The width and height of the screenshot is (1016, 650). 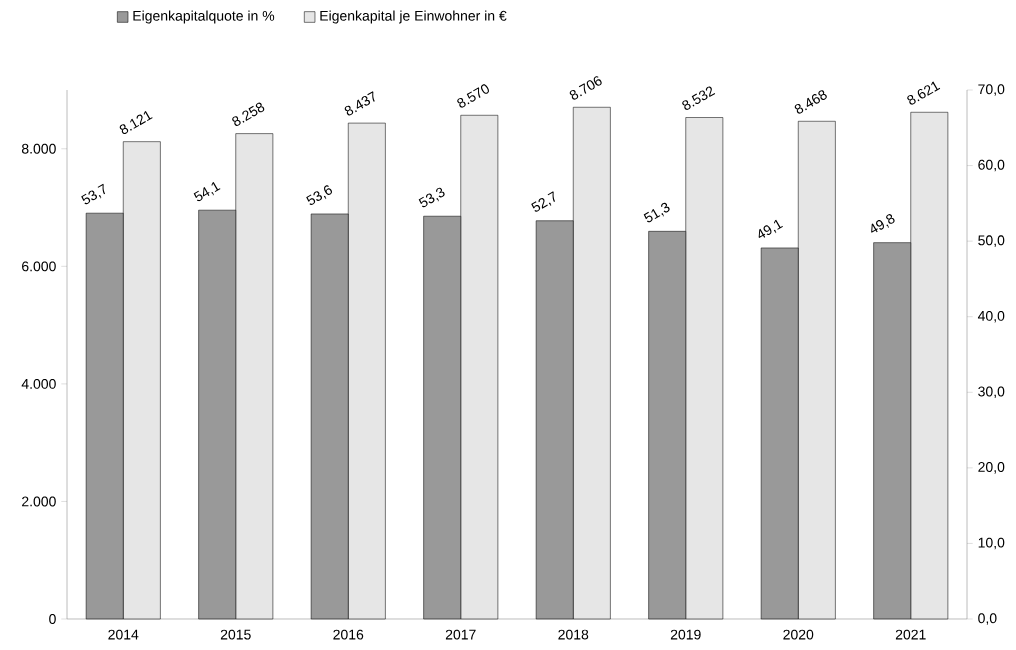 What do you see at coordinates (431, 197) in the screenshot?
I see `data-label: 53,3` at bounding box center [431, 197].